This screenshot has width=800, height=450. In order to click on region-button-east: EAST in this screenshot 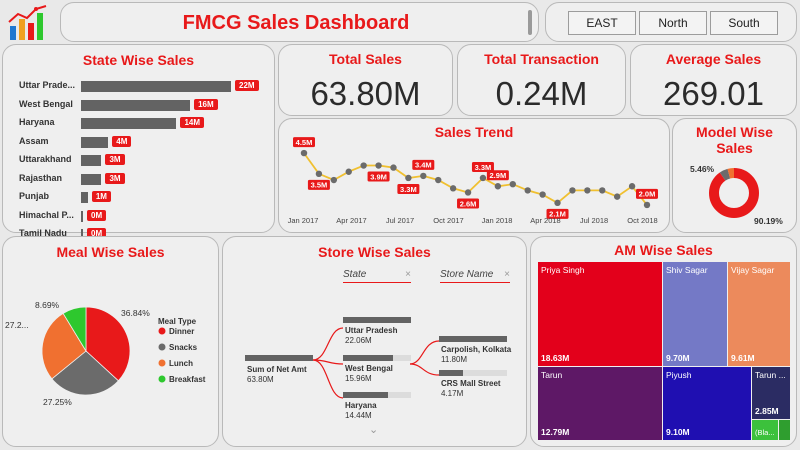, I will do `click(602, 23)`.